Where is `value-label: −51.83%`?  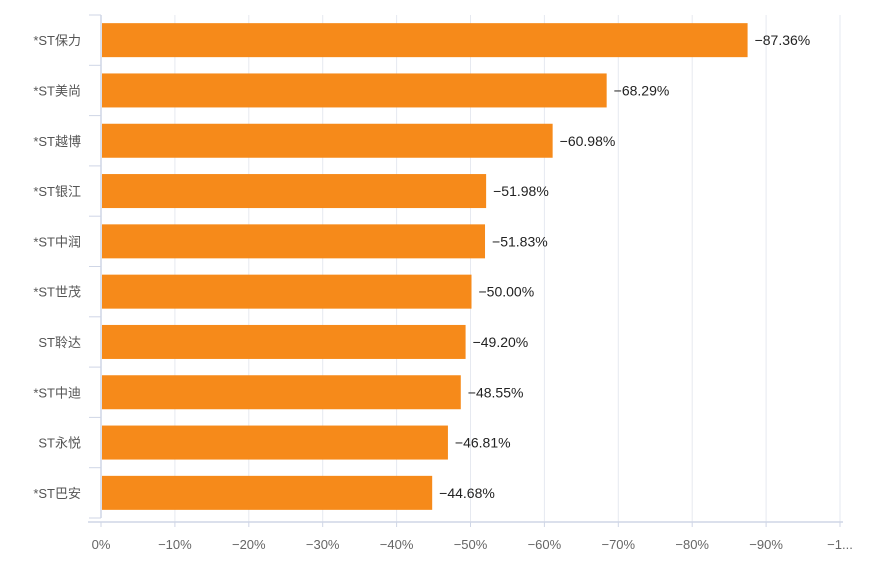
value-label: −51.83% is located at coordinates (520, 241).